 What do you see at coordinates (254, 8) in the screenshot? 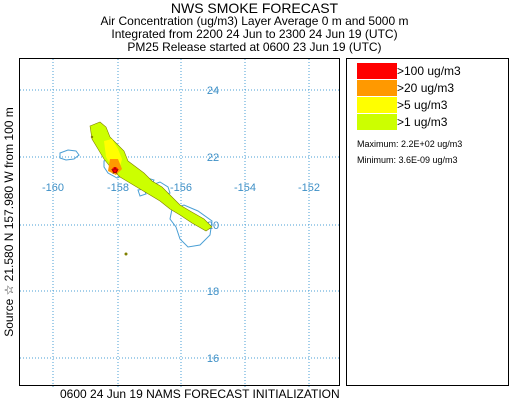
I see `forecast-title: NWS SMOKE FORECAST` at bounding box center [254, 8].